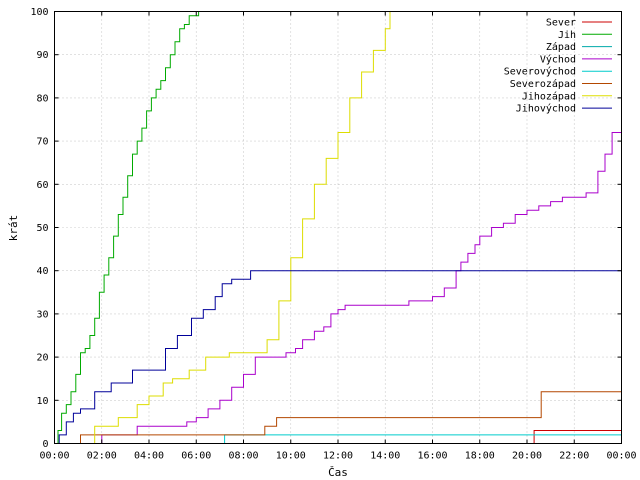  Describe the element at coordinates (338, 456) in the screenshot. I see `x-tick-label: 12:00` at that location.